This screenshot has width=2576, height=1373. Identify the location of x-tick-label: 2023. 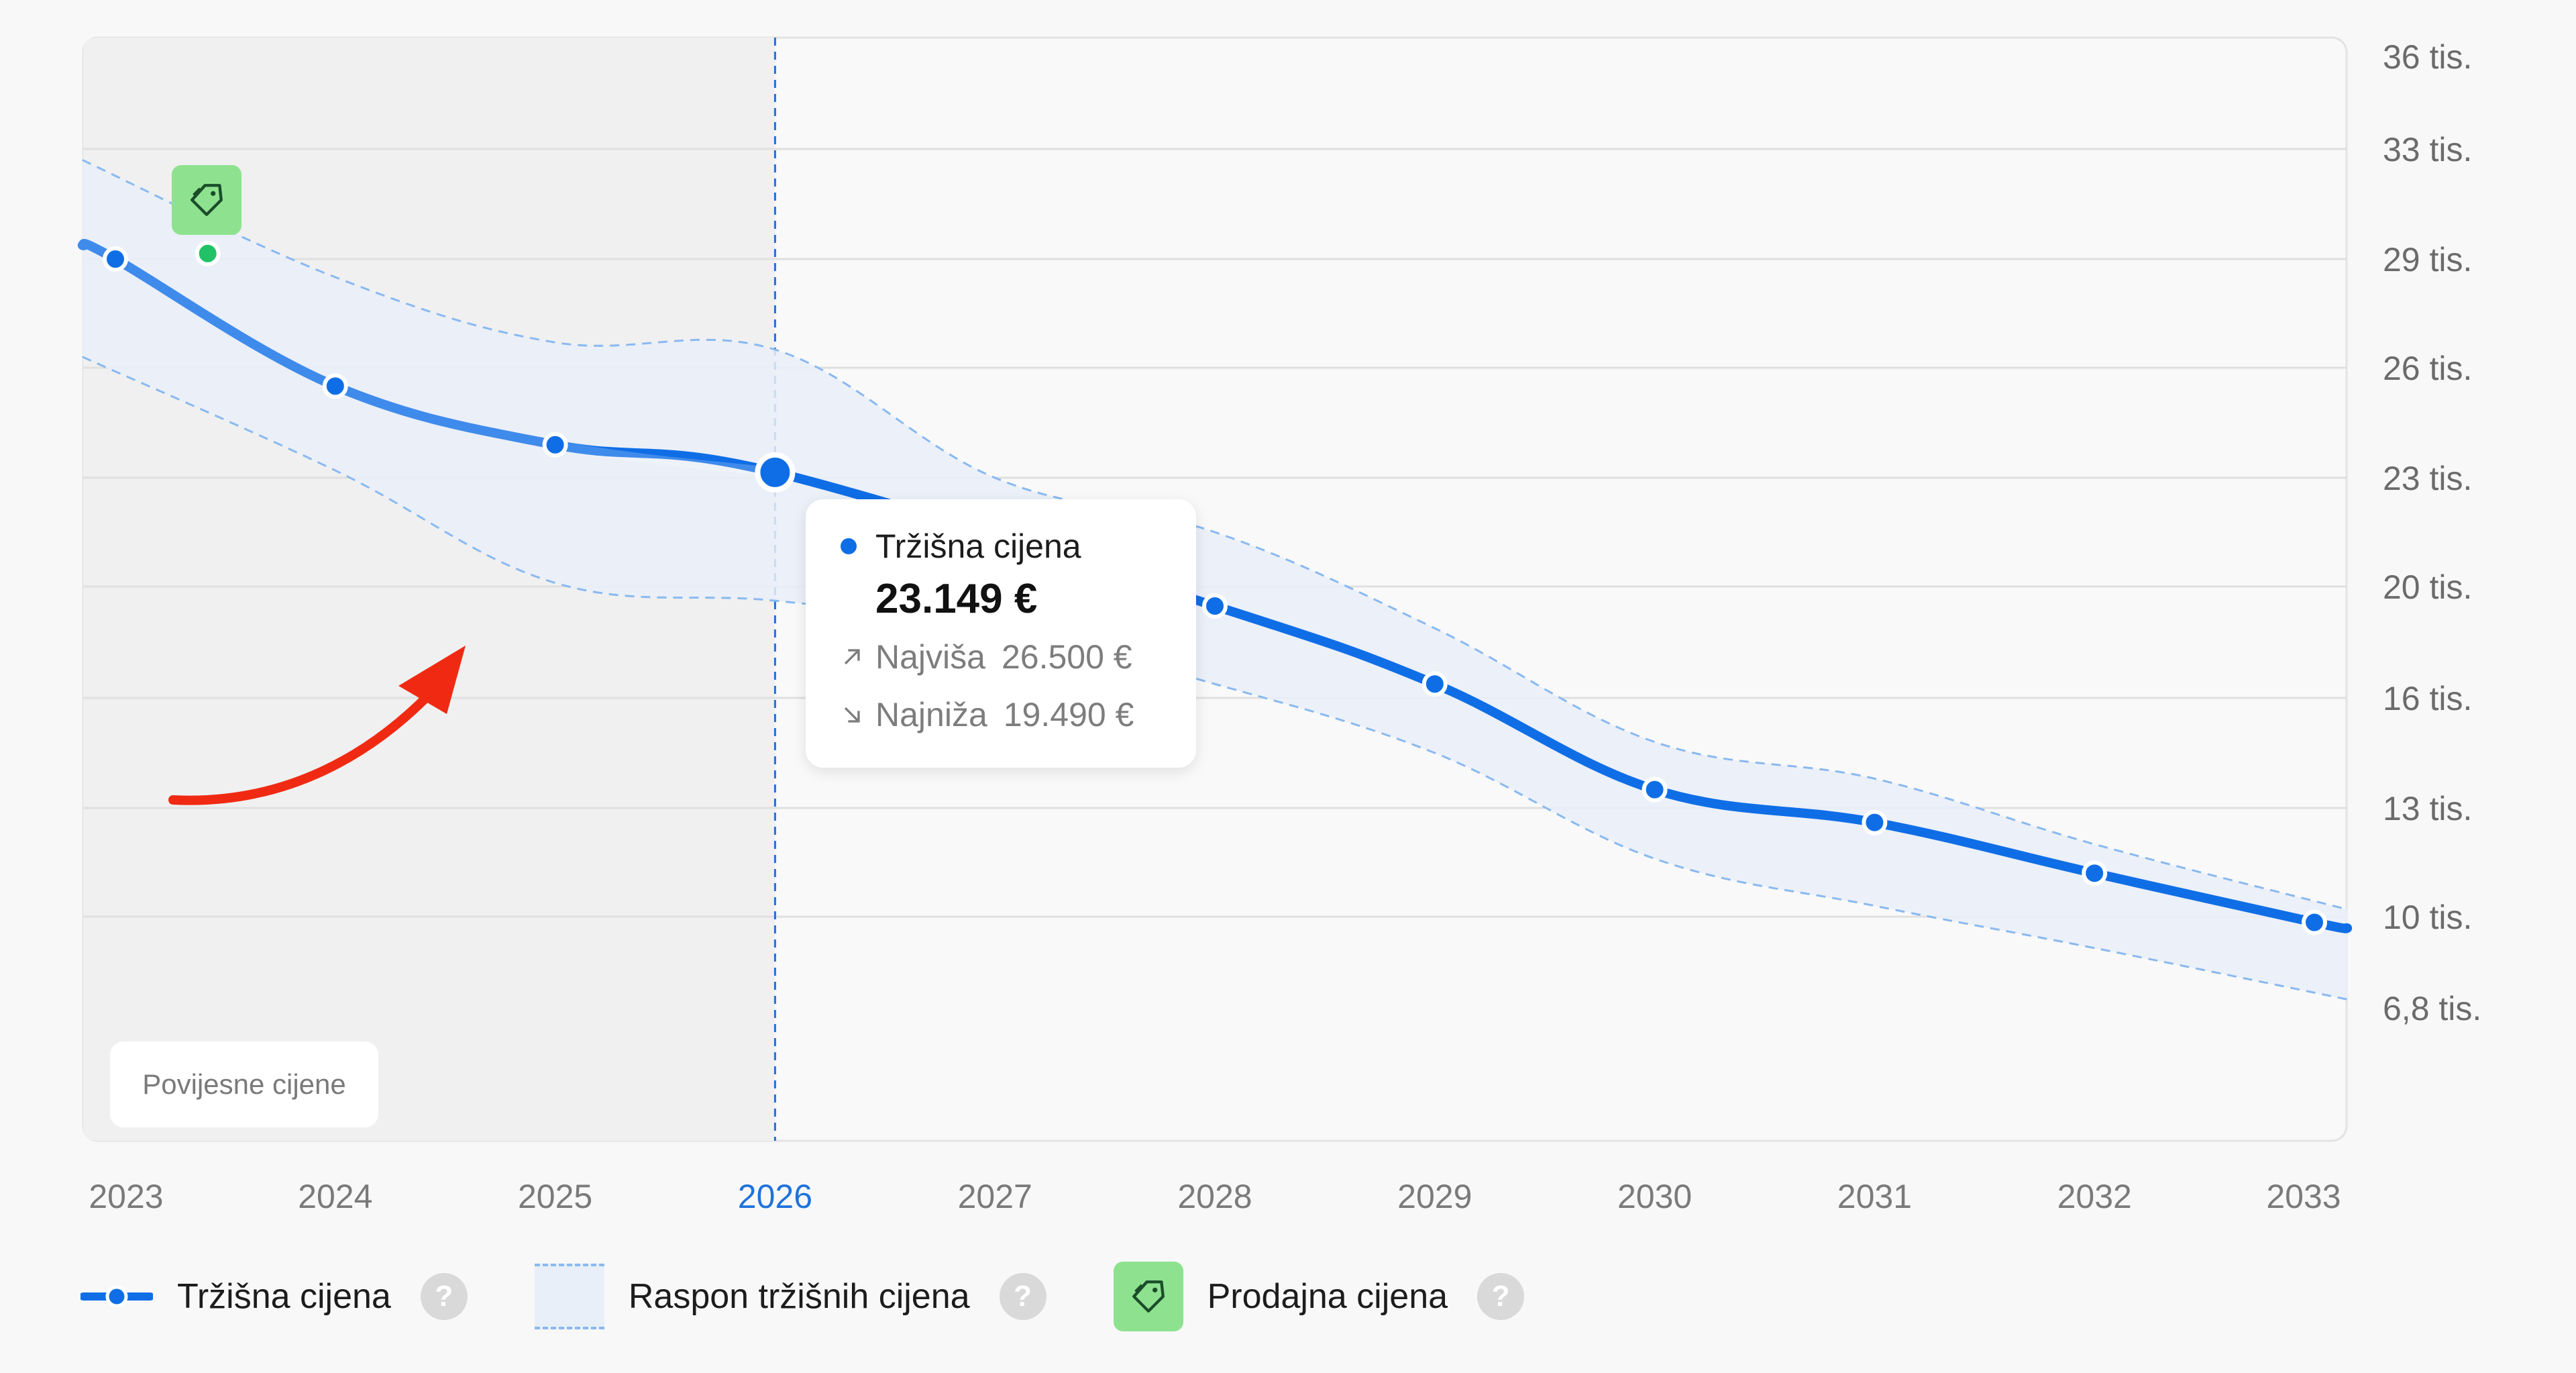
(126, 1196).